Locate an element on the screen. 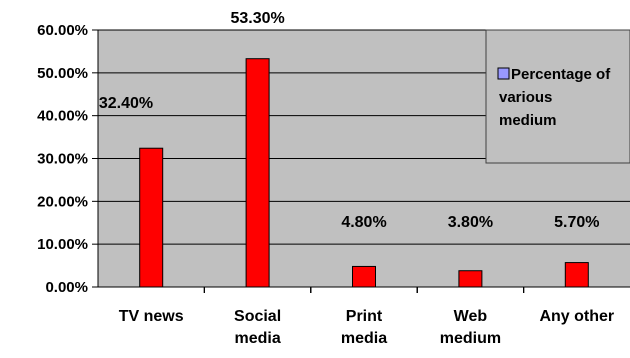 The width and height of the screenshot is (630, 358). legend-box is located at coordinates (557, 96).